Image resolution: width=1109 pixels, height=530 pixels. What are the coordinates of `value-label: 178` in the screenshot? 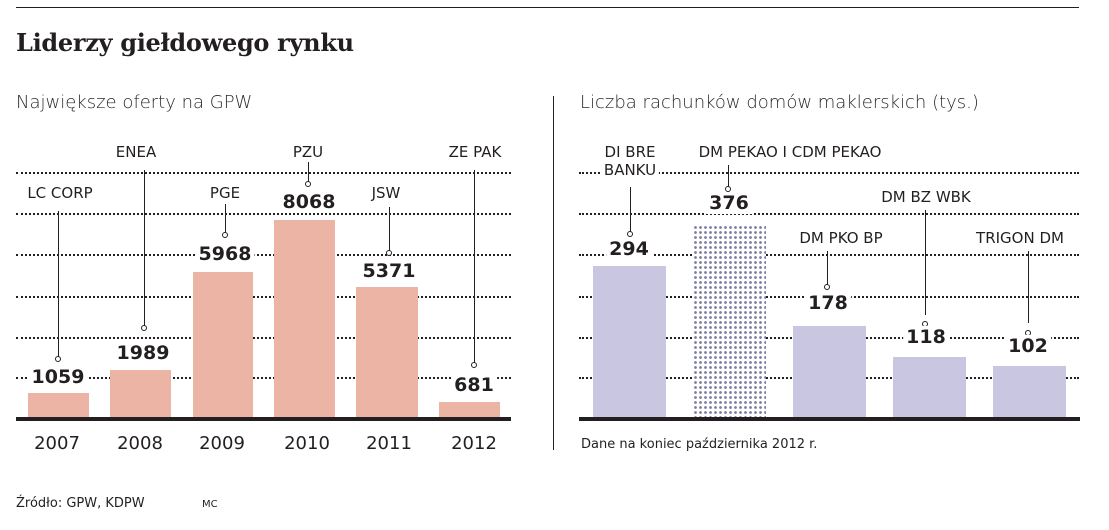 It's located at (828, 303).